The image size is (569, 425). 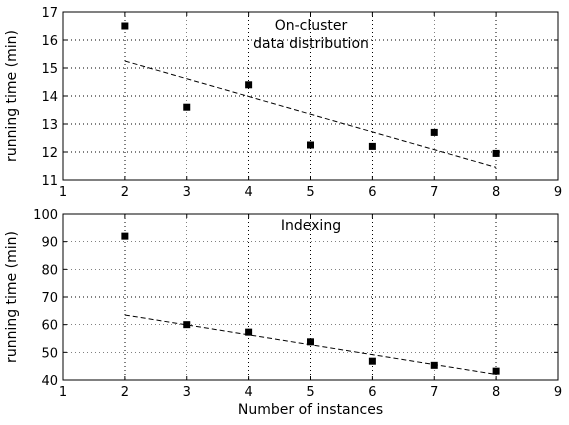 I want to click on y-tick-label: 14, so click(x=49, y=97).